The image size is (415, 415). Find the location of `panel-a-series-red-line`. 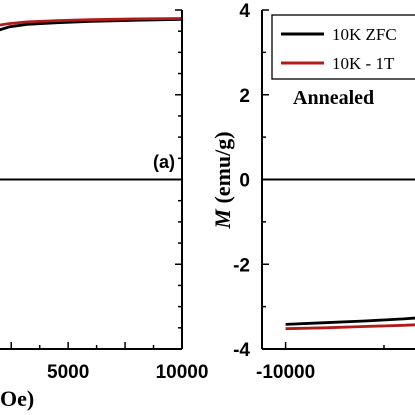

panel-a-series-red-line is located at coordinates (91, 22).